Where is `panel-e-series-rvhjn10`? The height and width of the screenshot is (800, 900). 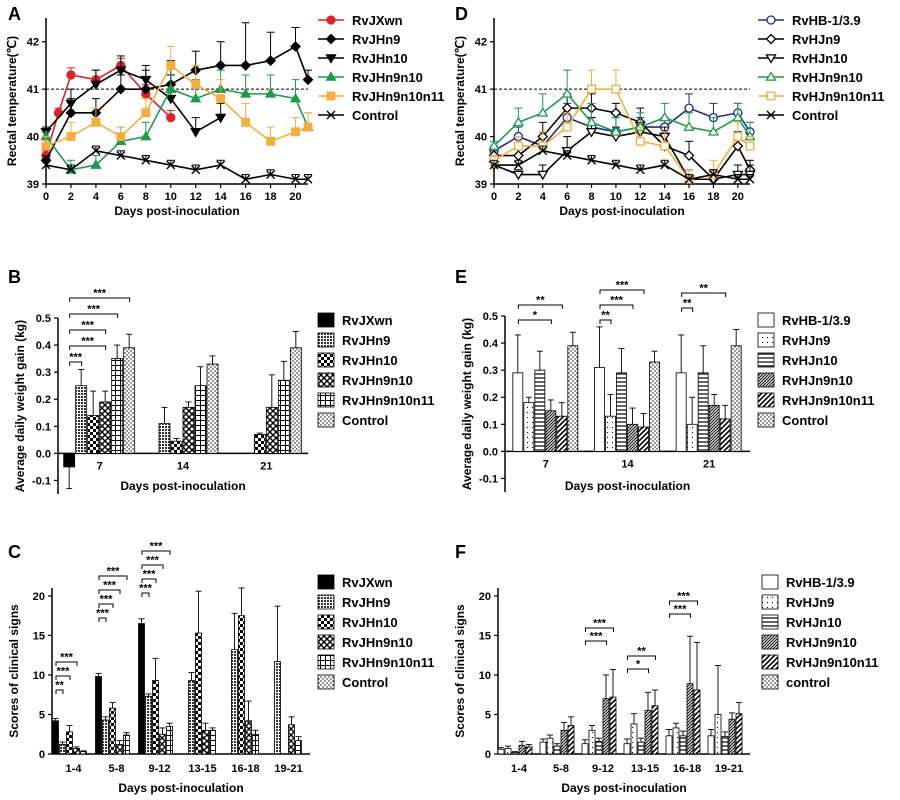
panel-e-series-rvhjn10 is located at coordinates (621, 398).